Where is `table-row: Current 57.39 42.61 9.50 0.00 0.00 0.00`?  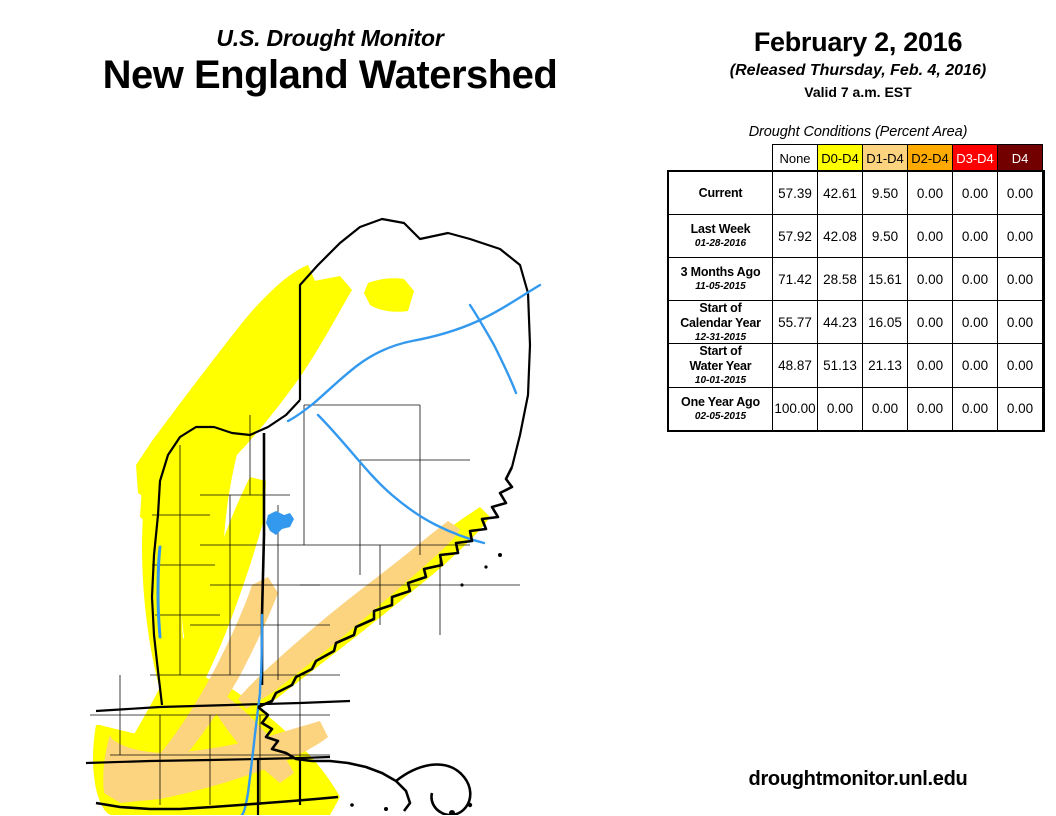
table-row: Current 57.39 42.61 9.50 0.00 0.00 0.00 is located at coordinates (855, 193).